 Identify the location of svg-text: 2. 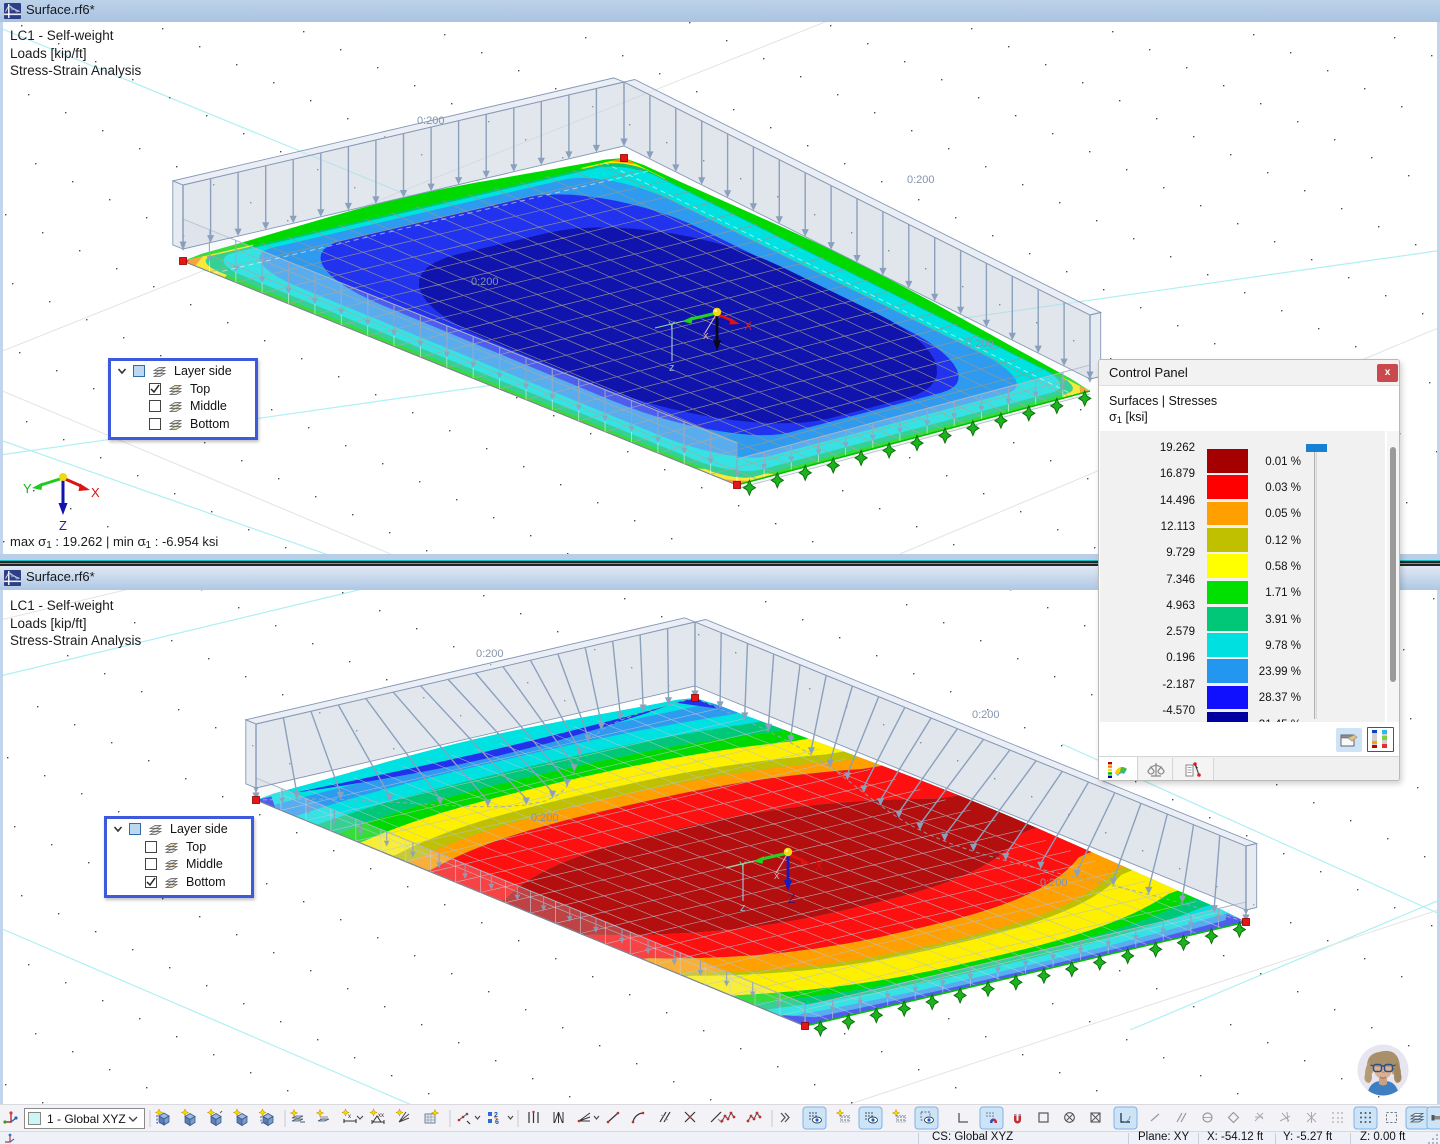
(496, 1115).